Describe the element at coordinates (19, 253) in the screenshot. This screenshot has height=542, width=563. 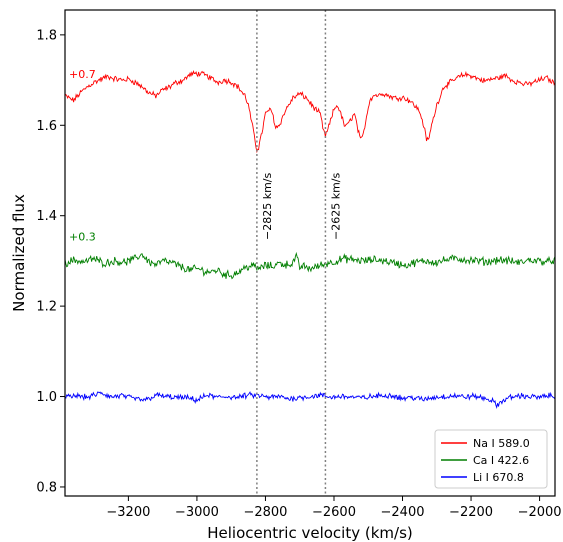
I see `y-axis-label: Normalized flux` at that location.